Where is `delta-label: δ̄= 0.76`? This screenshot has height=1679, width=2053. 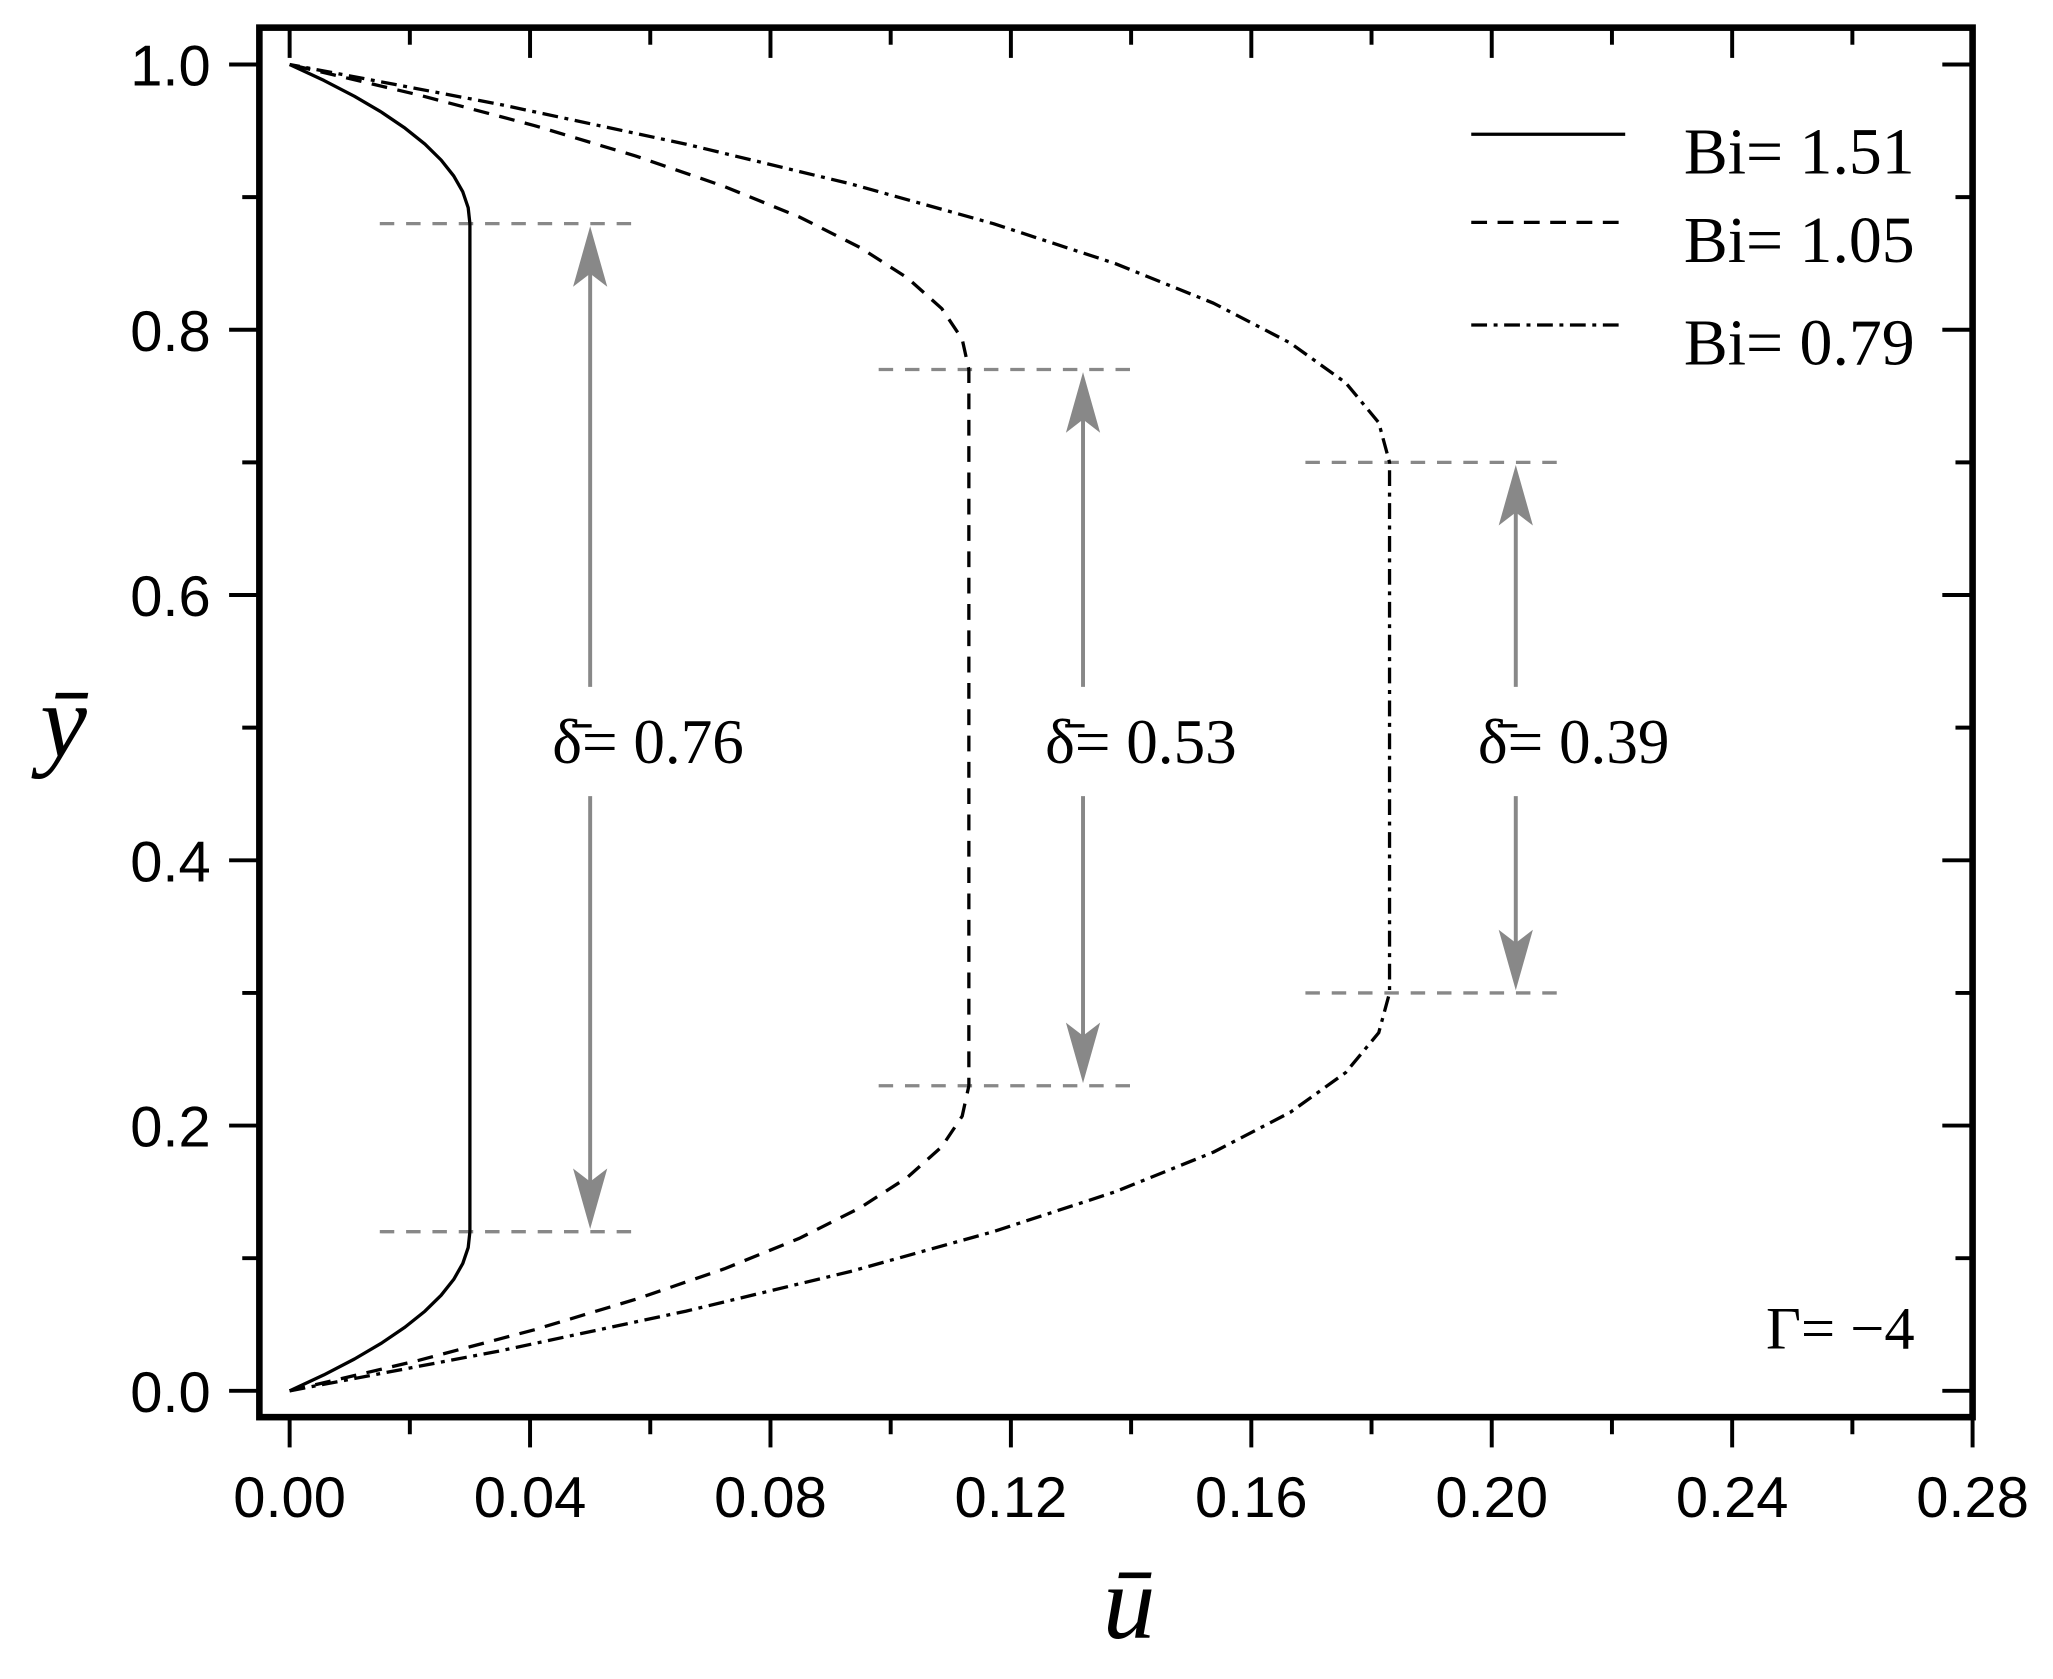
delta-label: δ̄= 0.76 is located at coordinates (648, 742).